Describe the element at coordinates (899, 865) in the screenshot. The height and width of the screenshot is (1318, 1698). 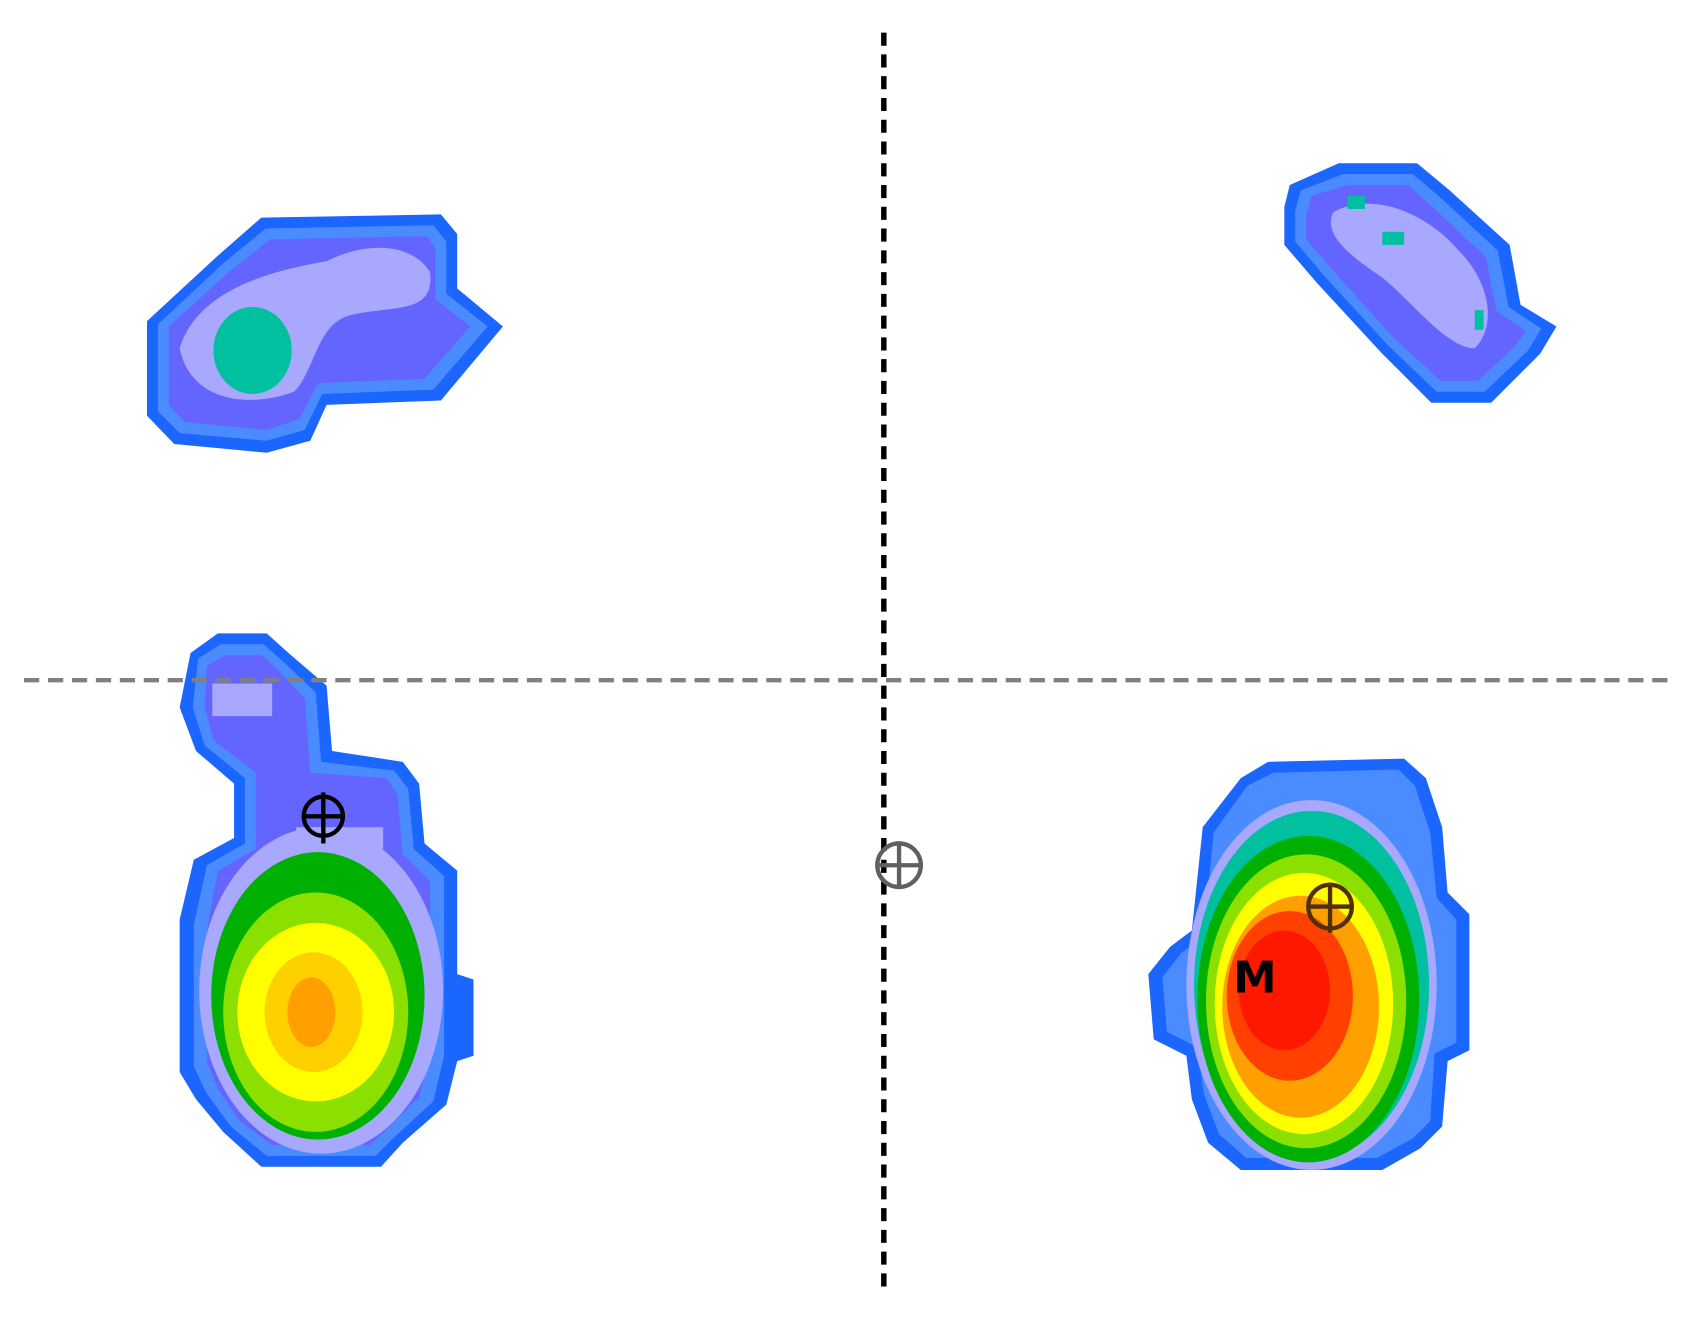
I see `center-marker-middle` at that location.